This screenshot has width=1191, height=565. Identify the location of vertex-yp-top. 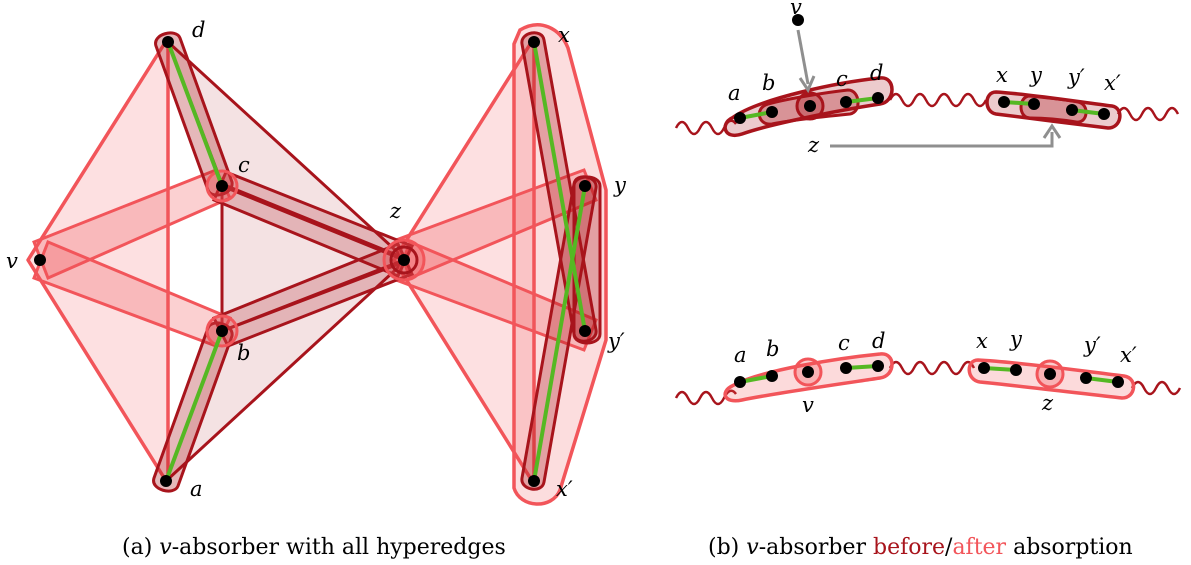
(1072, 110).